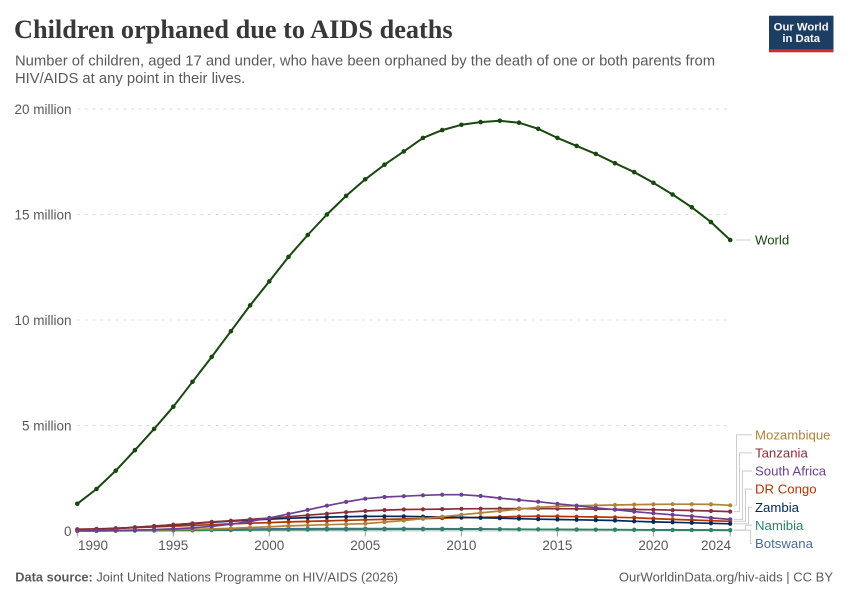 This screenshot has height=600, width=850. I want to click on svg-text:OurWorldinData.org/hiv-aids |: OurWorldinData.org/hiv-aids | CC BY, so click(726, 577).